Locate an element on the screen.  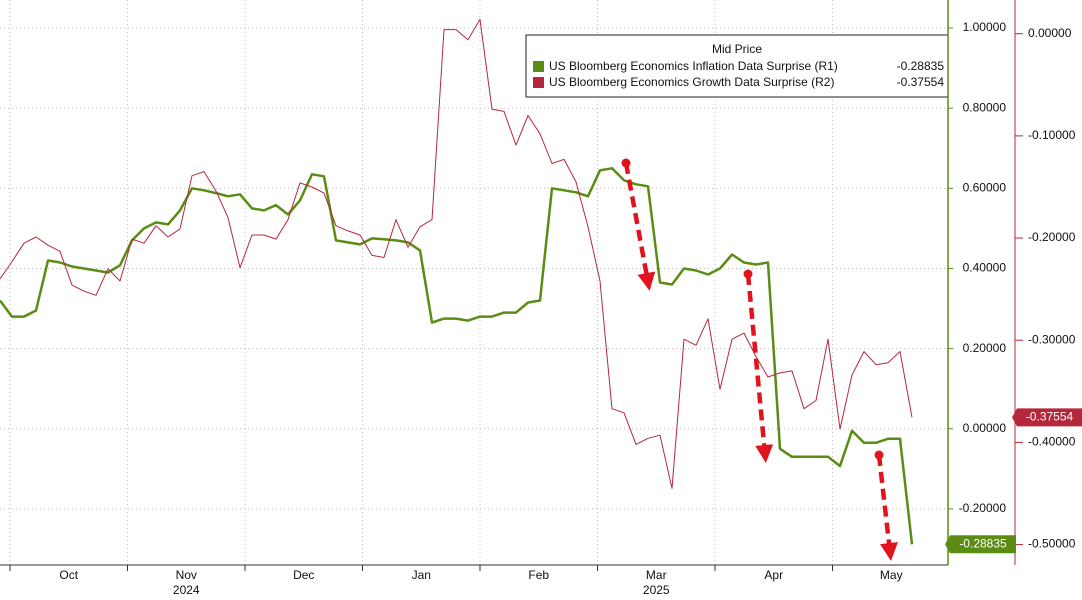
y-tick-label: 0.80000 is located at coordinates (985, 107).